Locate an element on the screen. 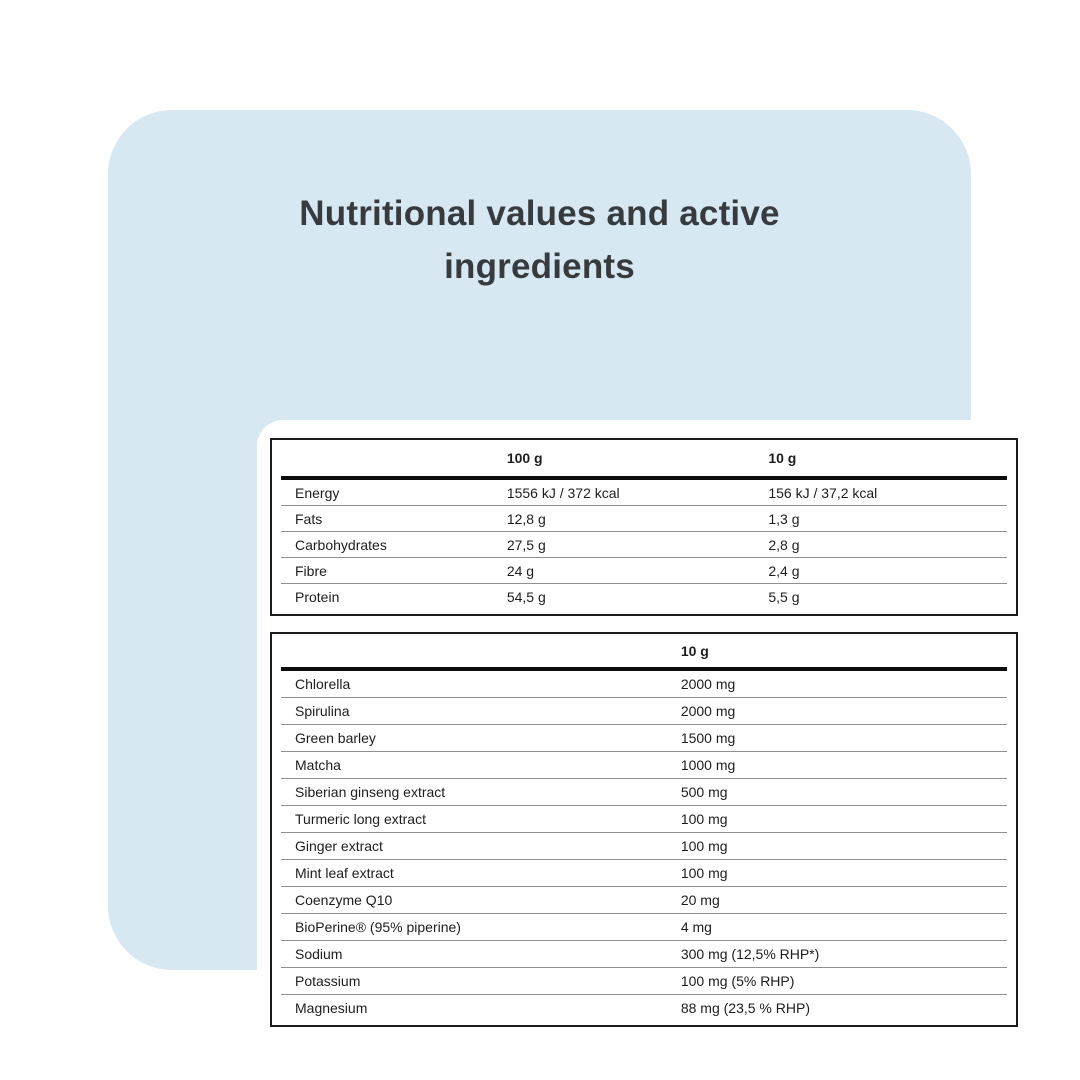 The image size is (1080, 1080). row-label: Coenzyme Q10 is located at coordinates (344, 900).